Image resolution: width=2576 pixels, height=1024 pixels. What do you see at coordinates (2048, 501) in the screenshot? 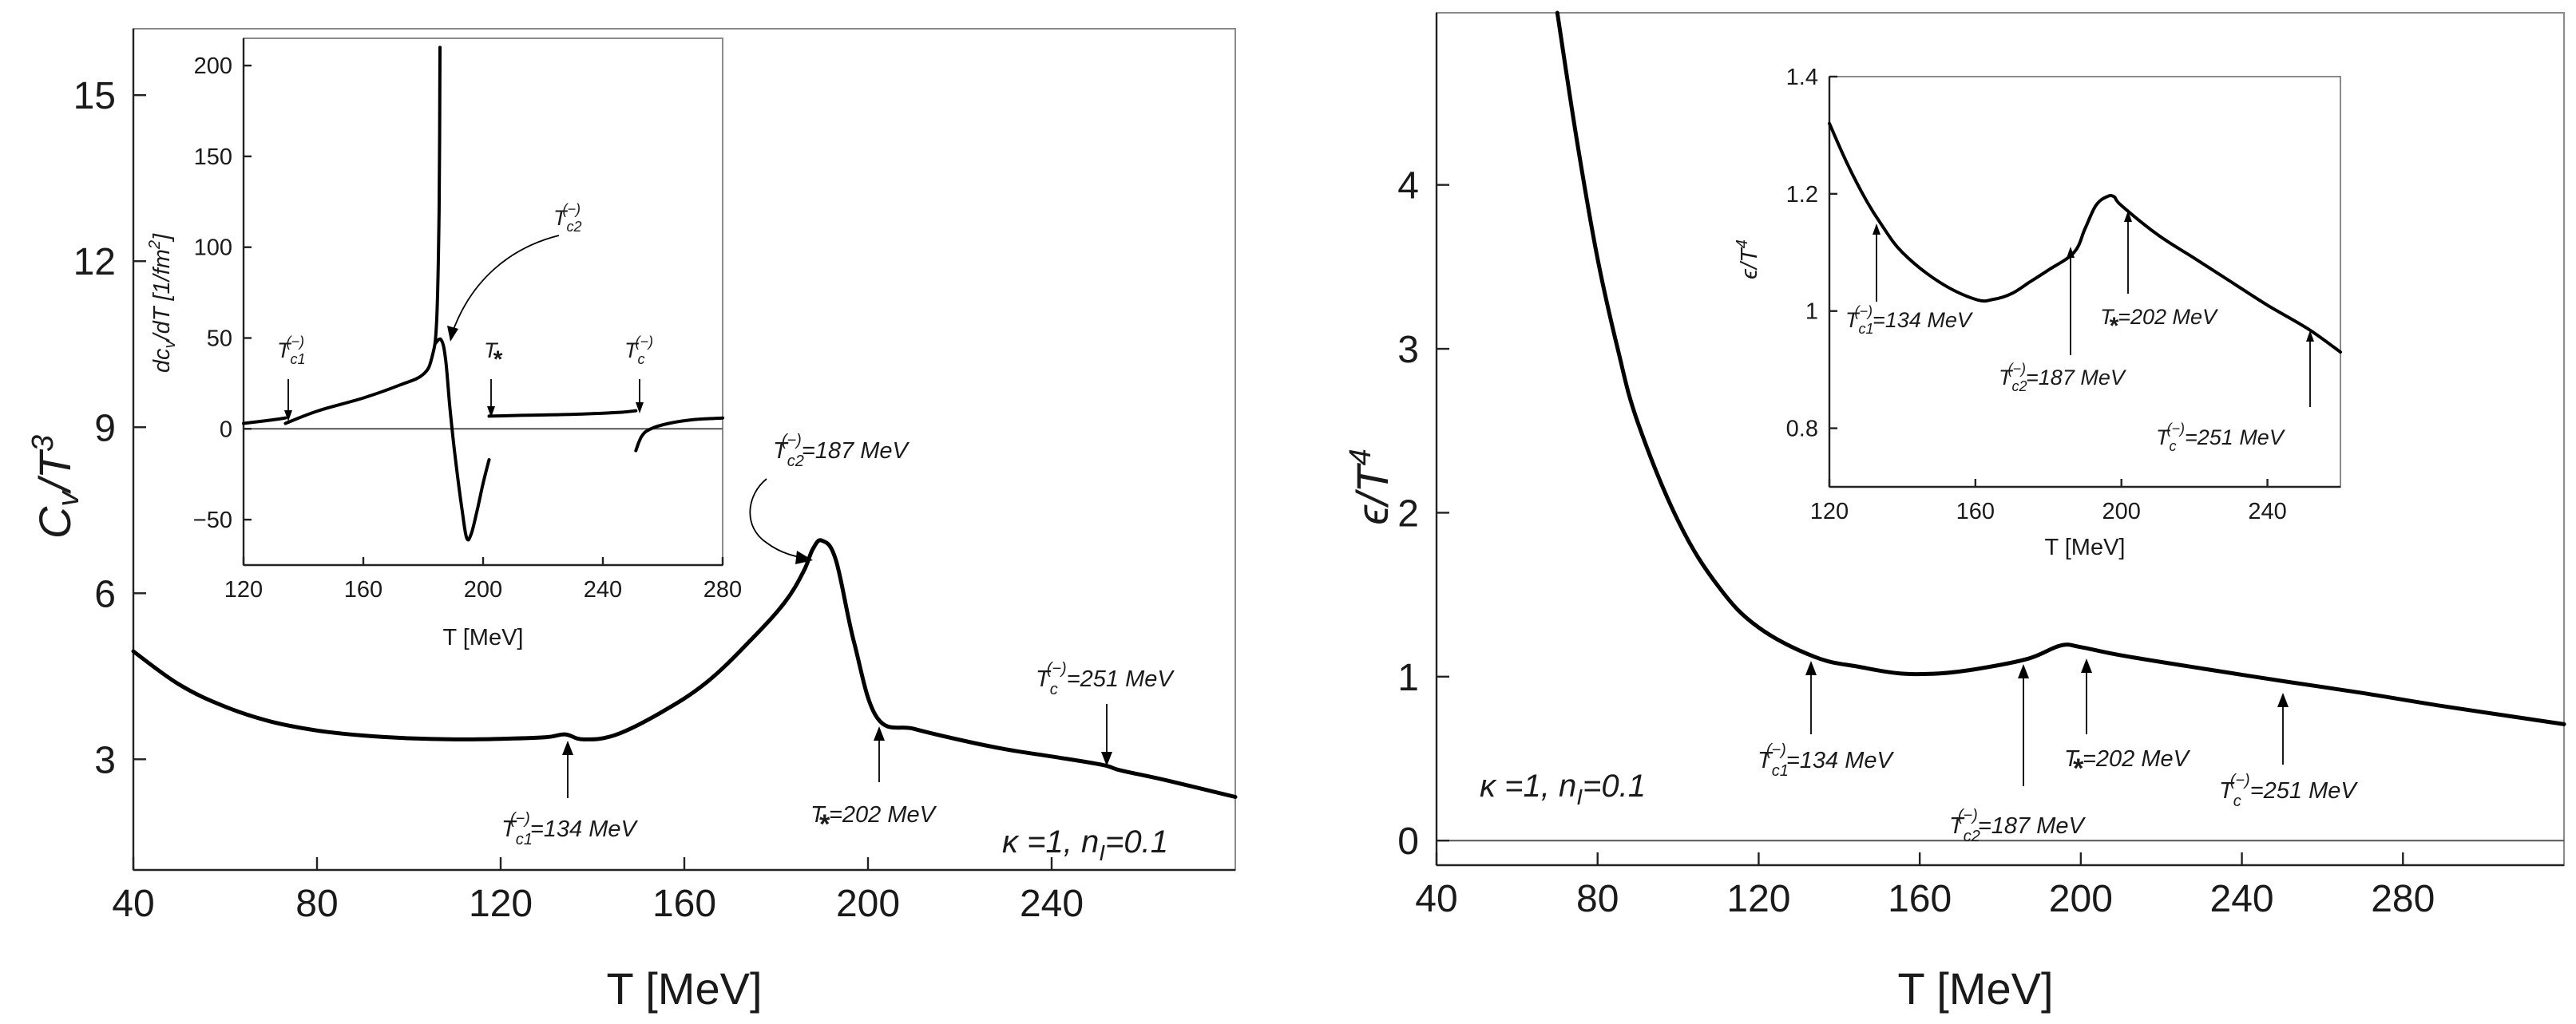
I see `eps-inset-x-ticks: 120 160 200 240` at bounding box center [2048, 501].